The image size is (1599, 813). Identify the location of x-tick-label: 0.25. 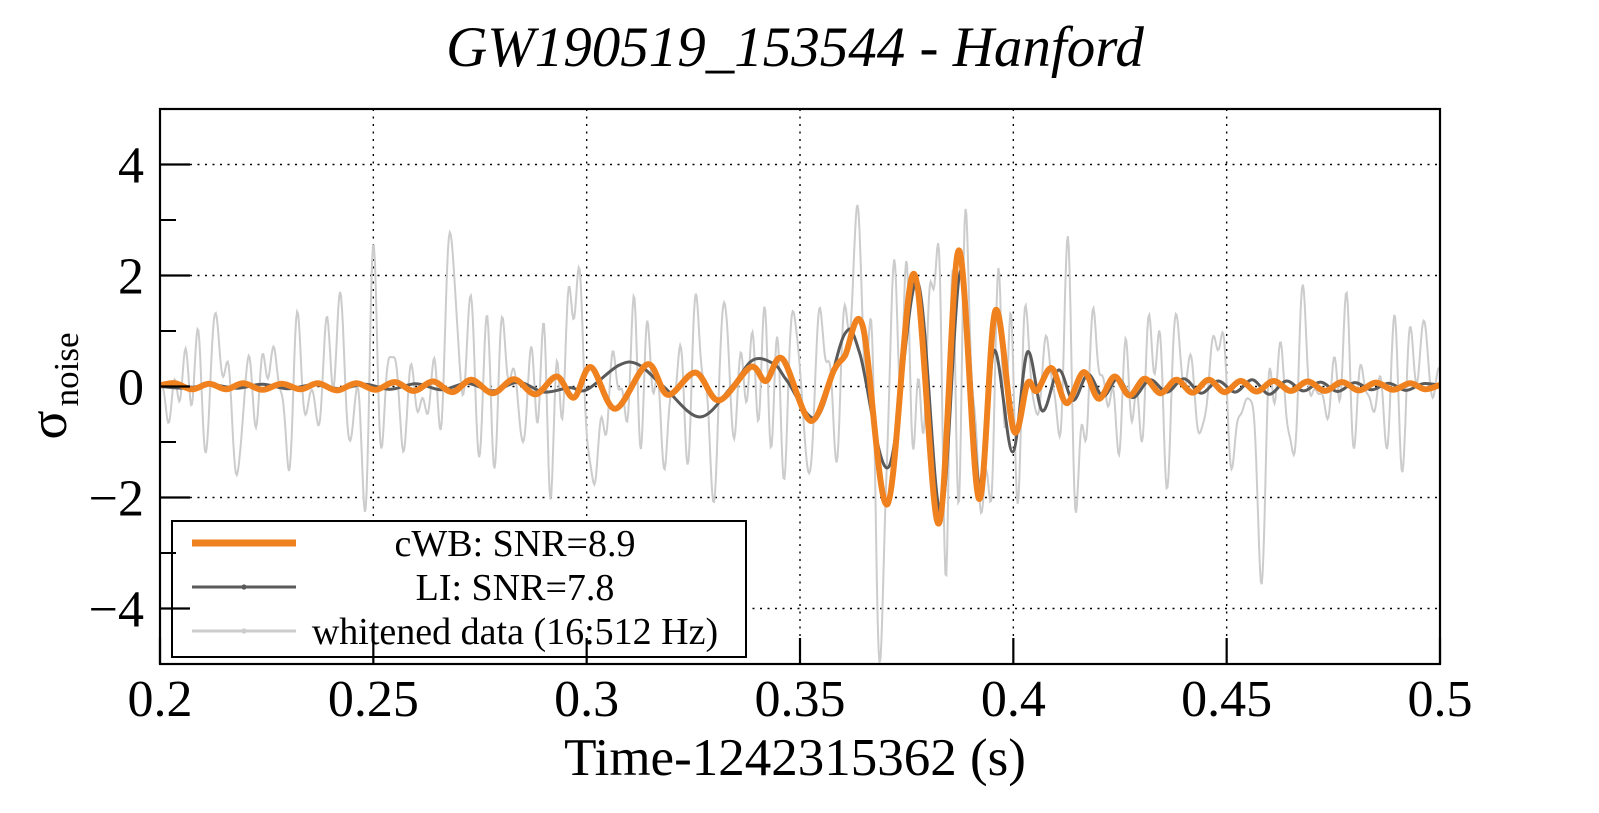
(373, 699).